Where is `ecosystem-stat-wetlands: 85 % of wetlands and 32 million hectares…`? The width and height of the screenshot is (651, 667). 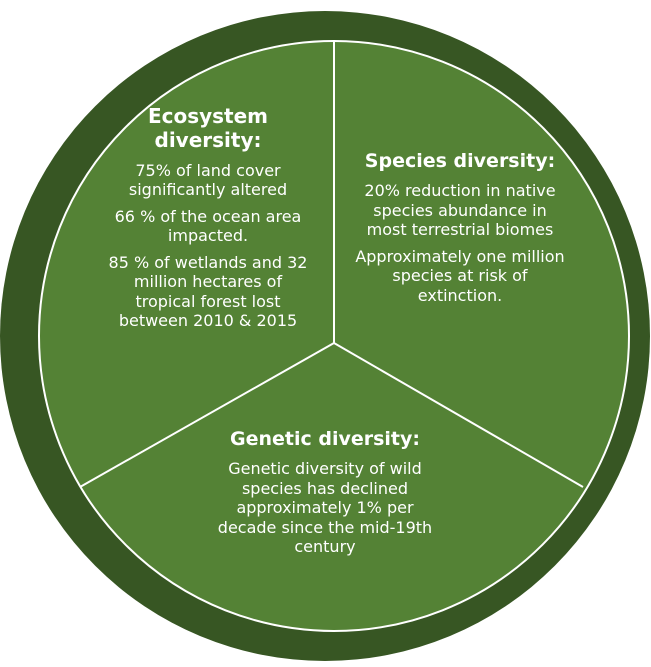
ecosystem-stat-wetlands: 85 % of wetlands and 32 million hectares… is located at coordinates (208, 291).